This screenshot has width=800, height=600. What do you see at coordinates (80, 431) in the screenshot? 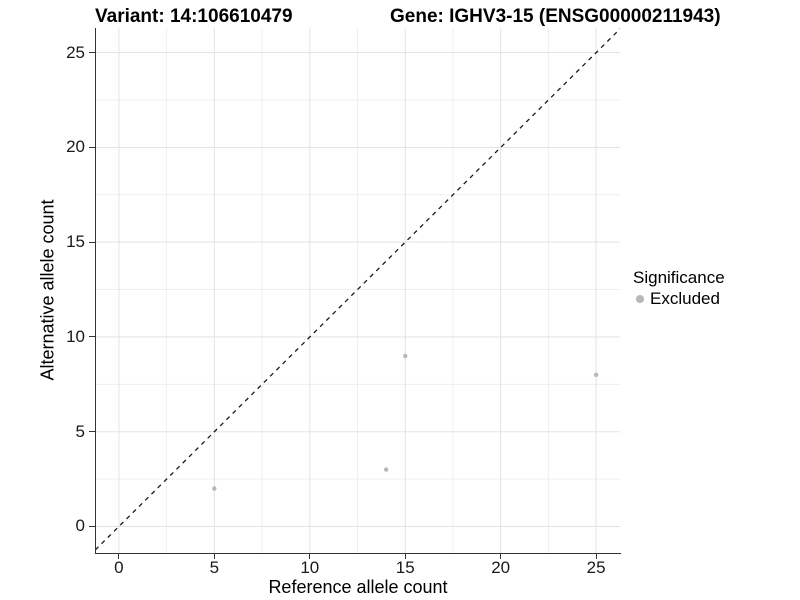
I see `y-tick-label: 5` at bounding box center [80, 431].